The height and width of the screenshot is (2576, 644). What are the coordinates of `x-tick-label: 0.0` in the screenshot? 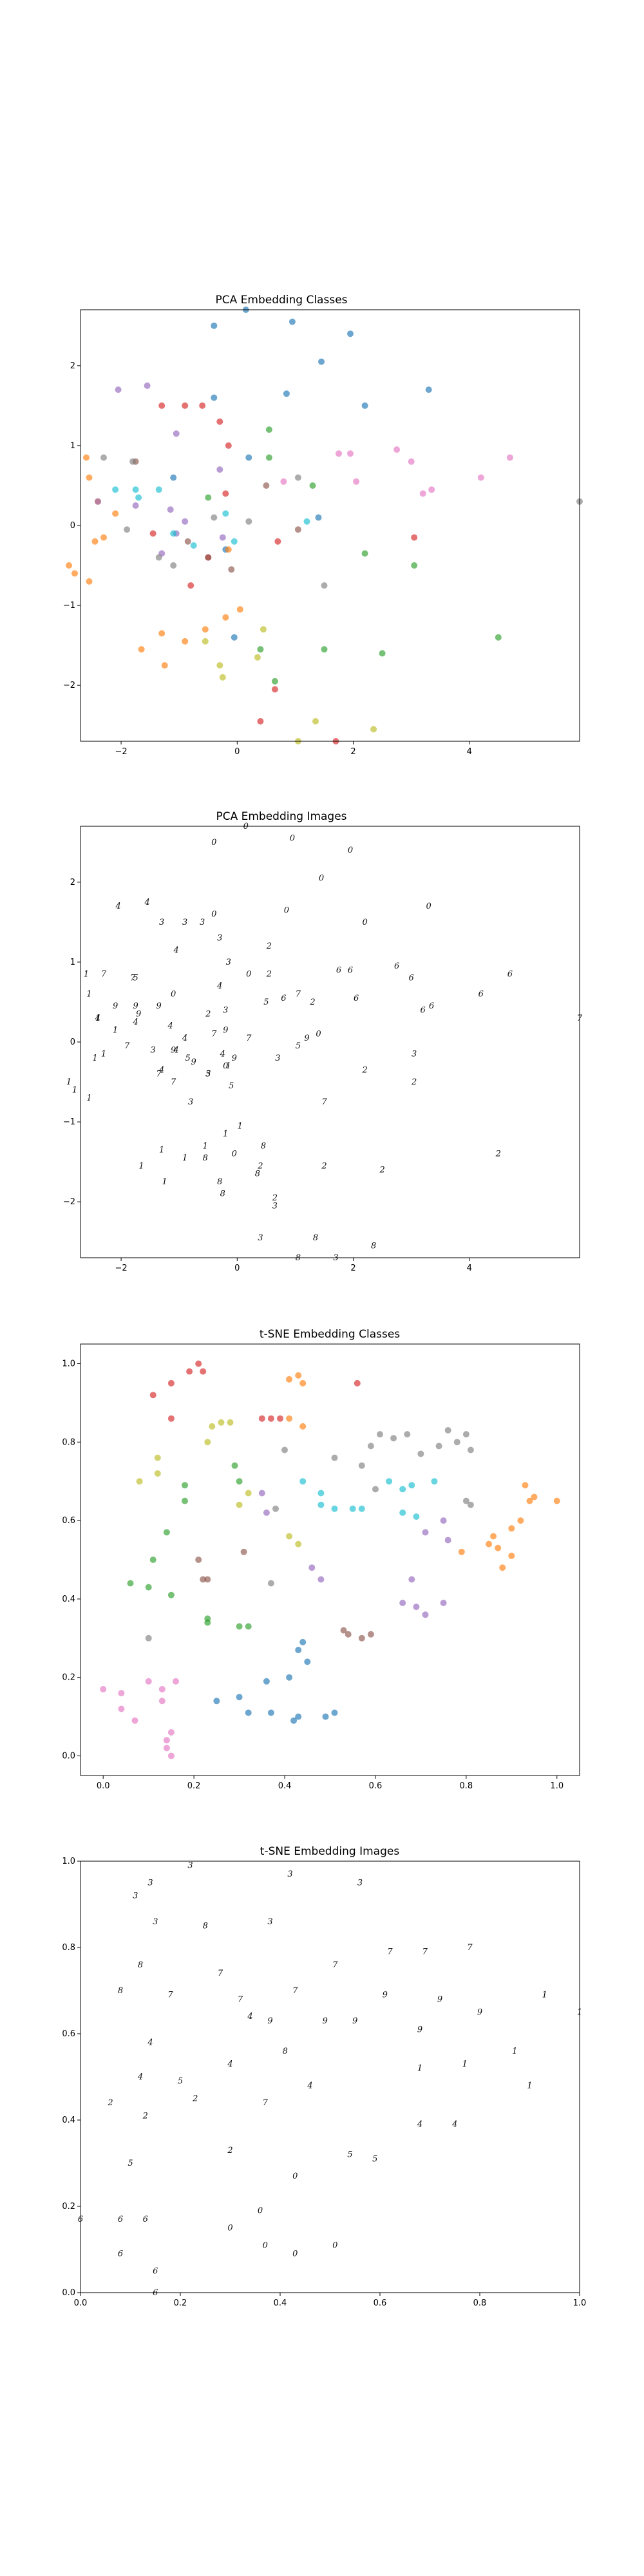 It's located at (81, 2303).